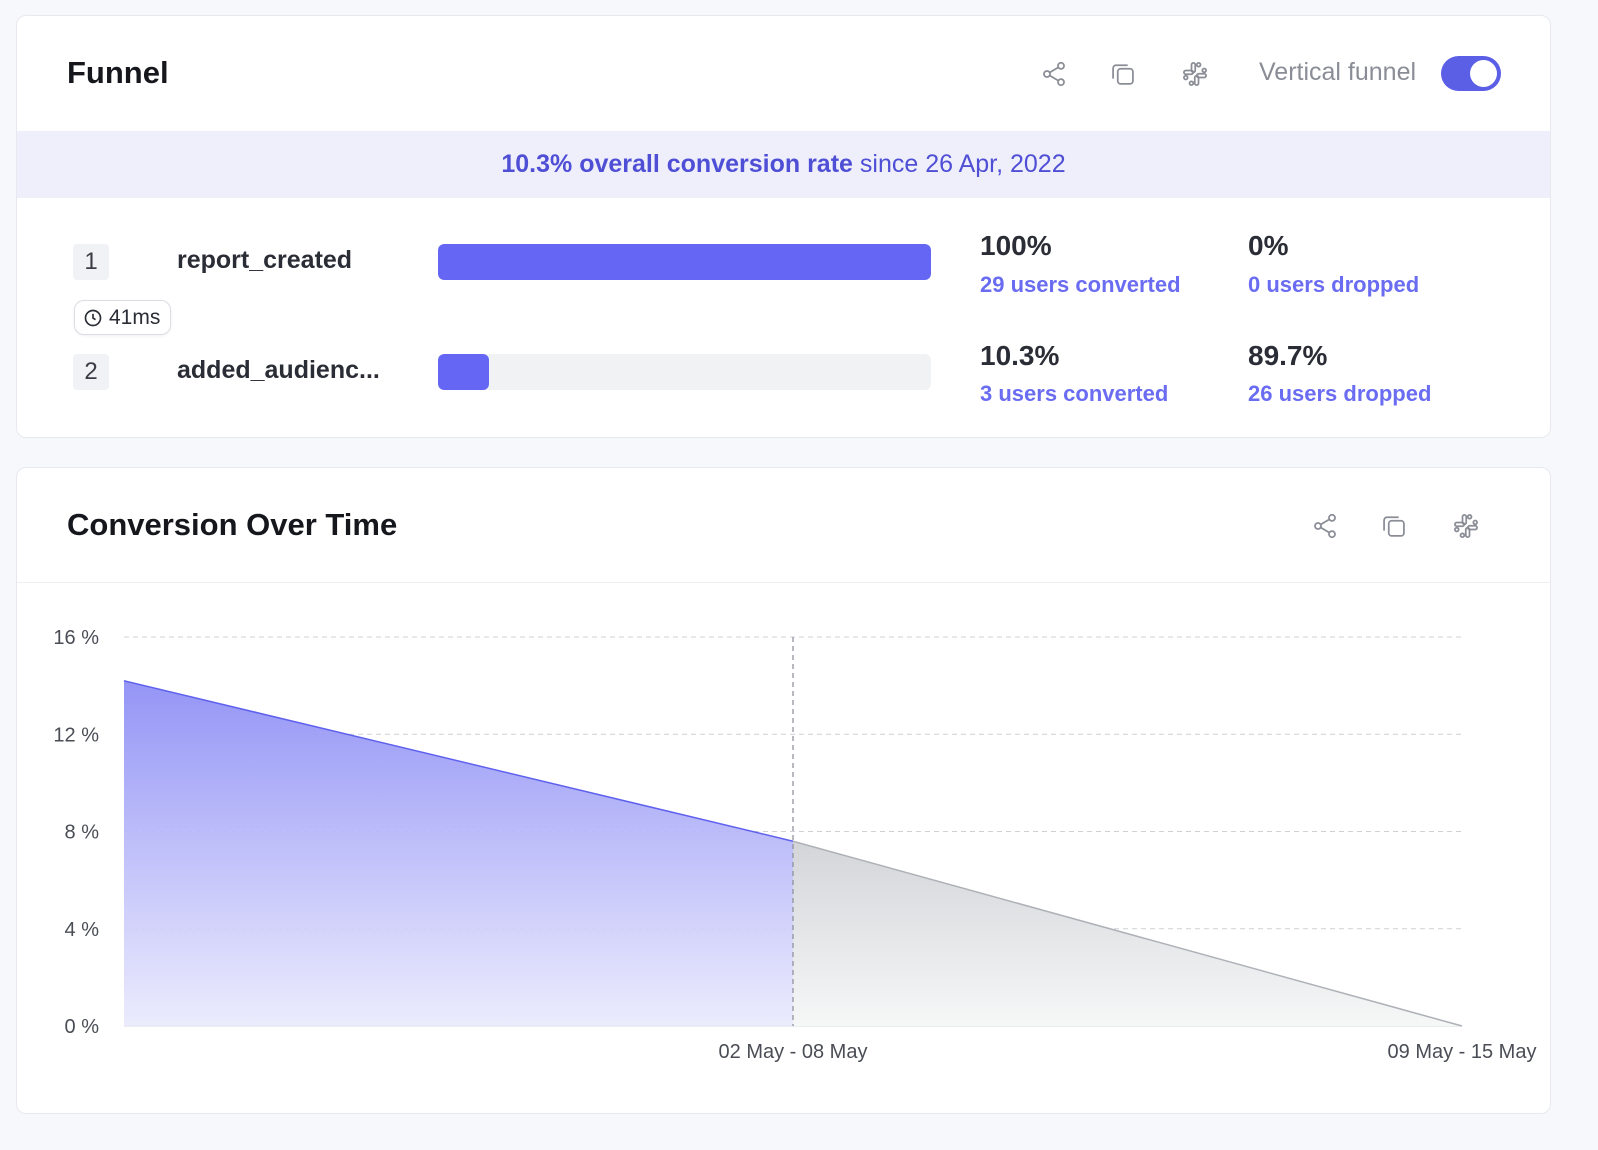  Describe the element at coordinates (783, 582) in the screenshot. I see `card-divider` at that location.